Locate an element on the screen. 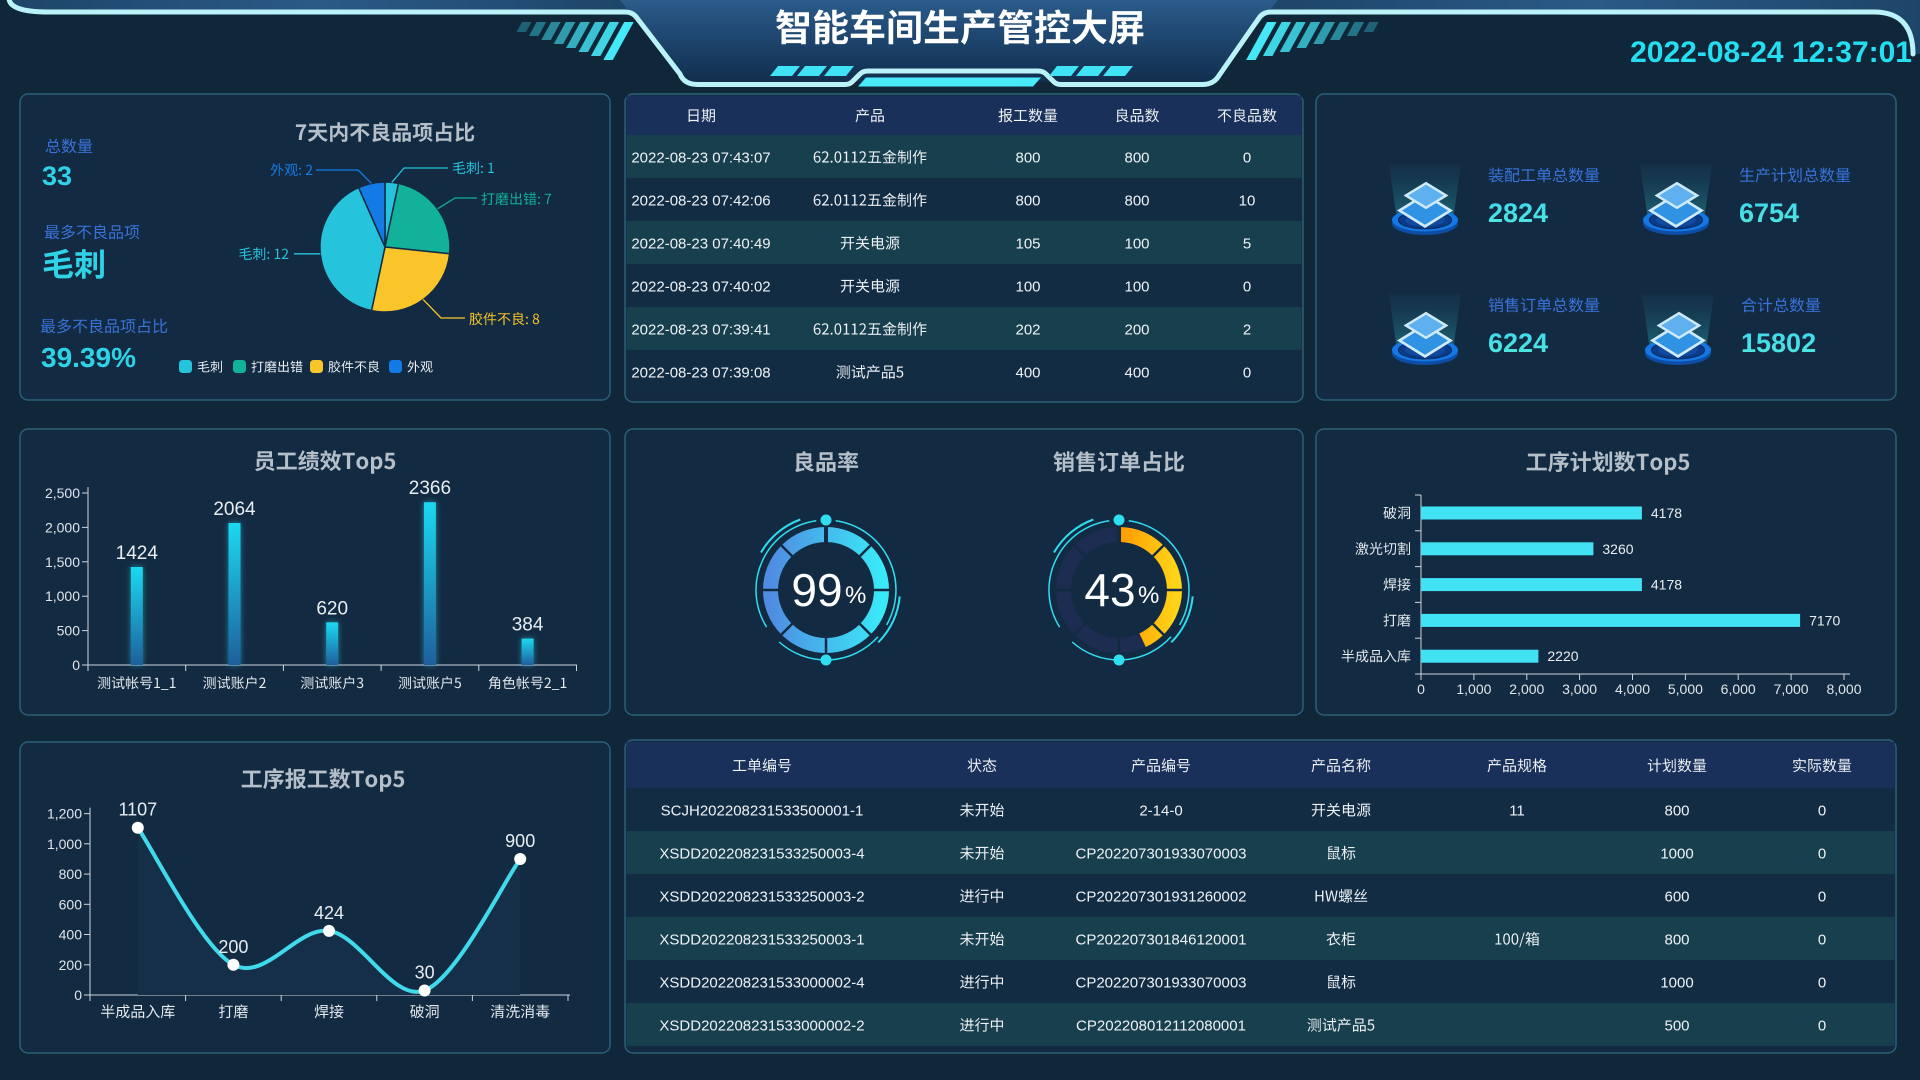 The width and height of the screenshot is (1920, 1080). svg-text: 2 is located at coordinates (1247, 330).